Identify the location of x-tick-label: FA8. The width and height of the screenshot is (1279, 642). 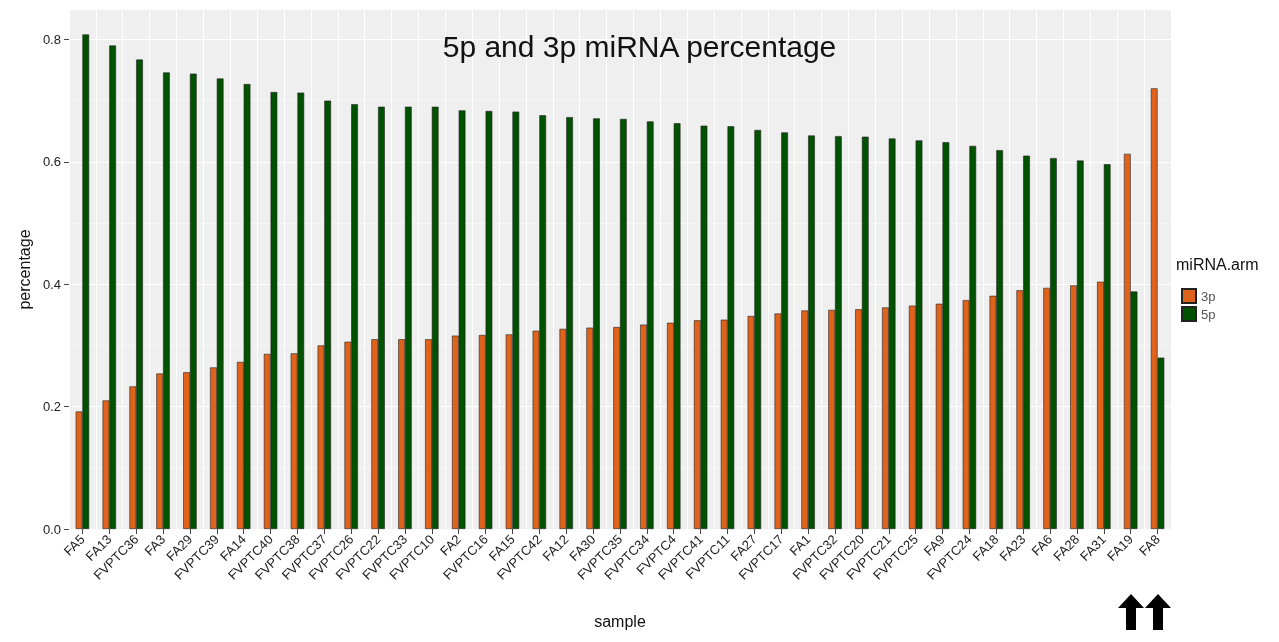
(1149, 545).